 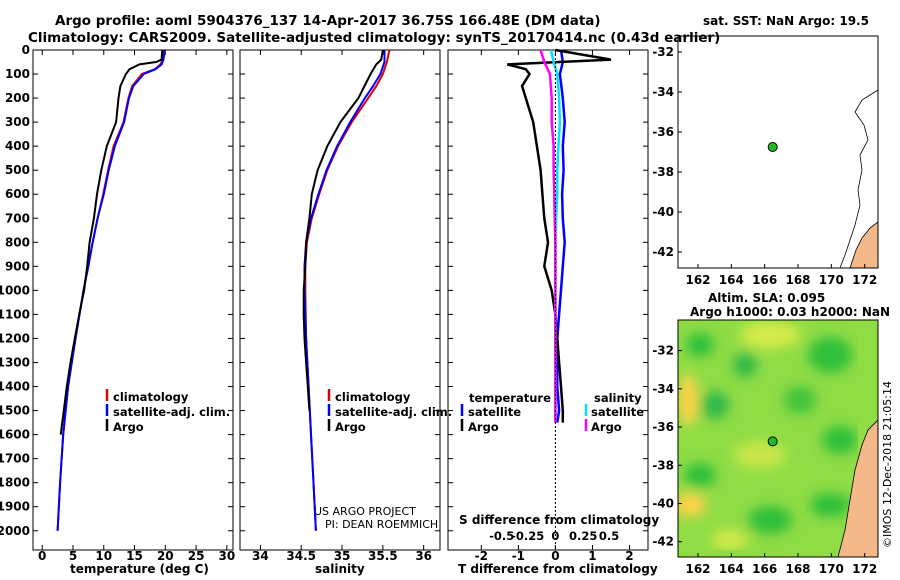 What do you see at coordinates (15, 363) in the screenshot?
I see `y-tick-label: 1300` at bounding box center [15, 363].